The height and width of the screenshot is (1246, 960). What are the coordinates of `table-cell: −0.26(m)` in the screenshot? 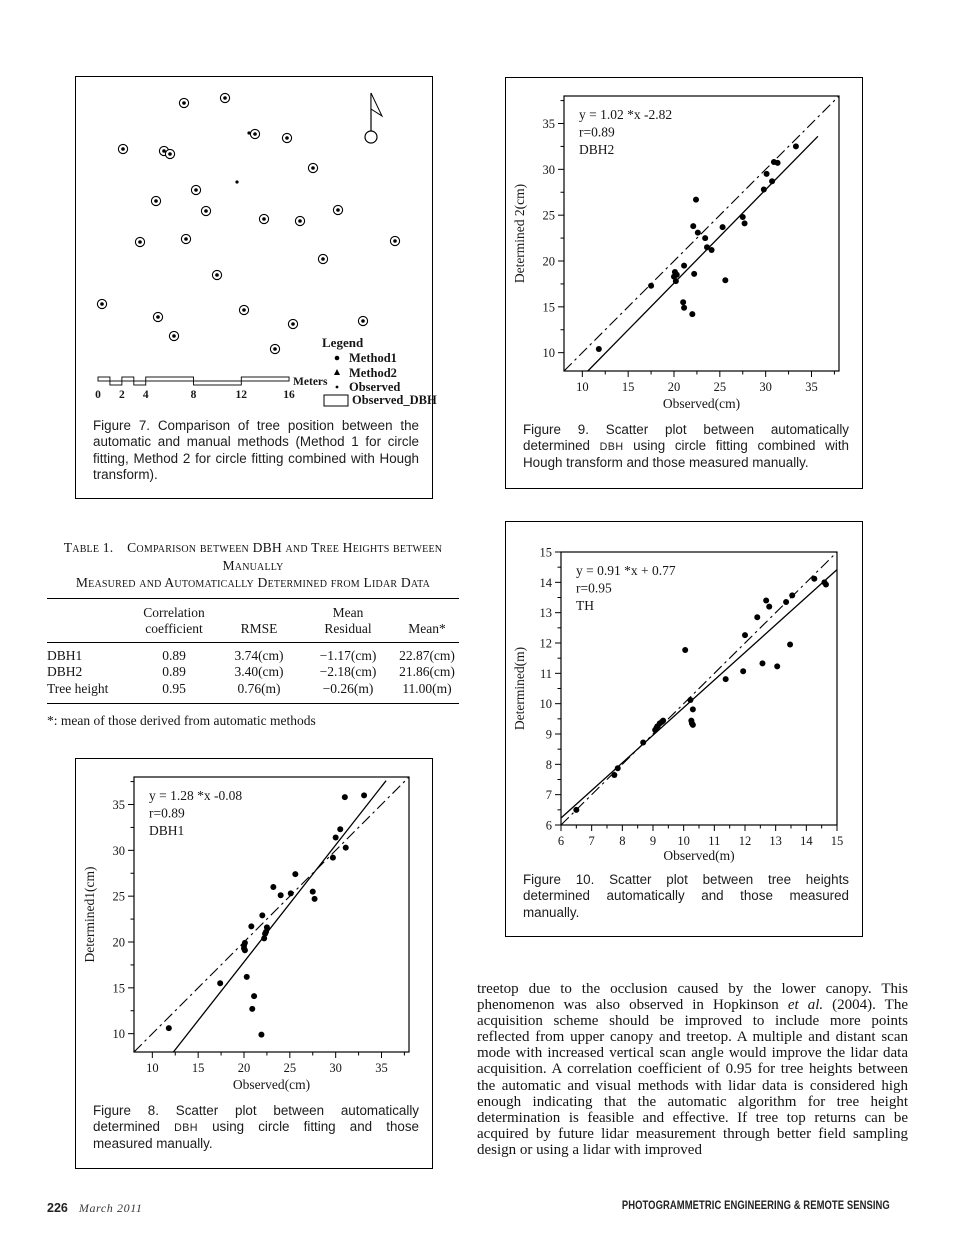 It's located at (348, 688).